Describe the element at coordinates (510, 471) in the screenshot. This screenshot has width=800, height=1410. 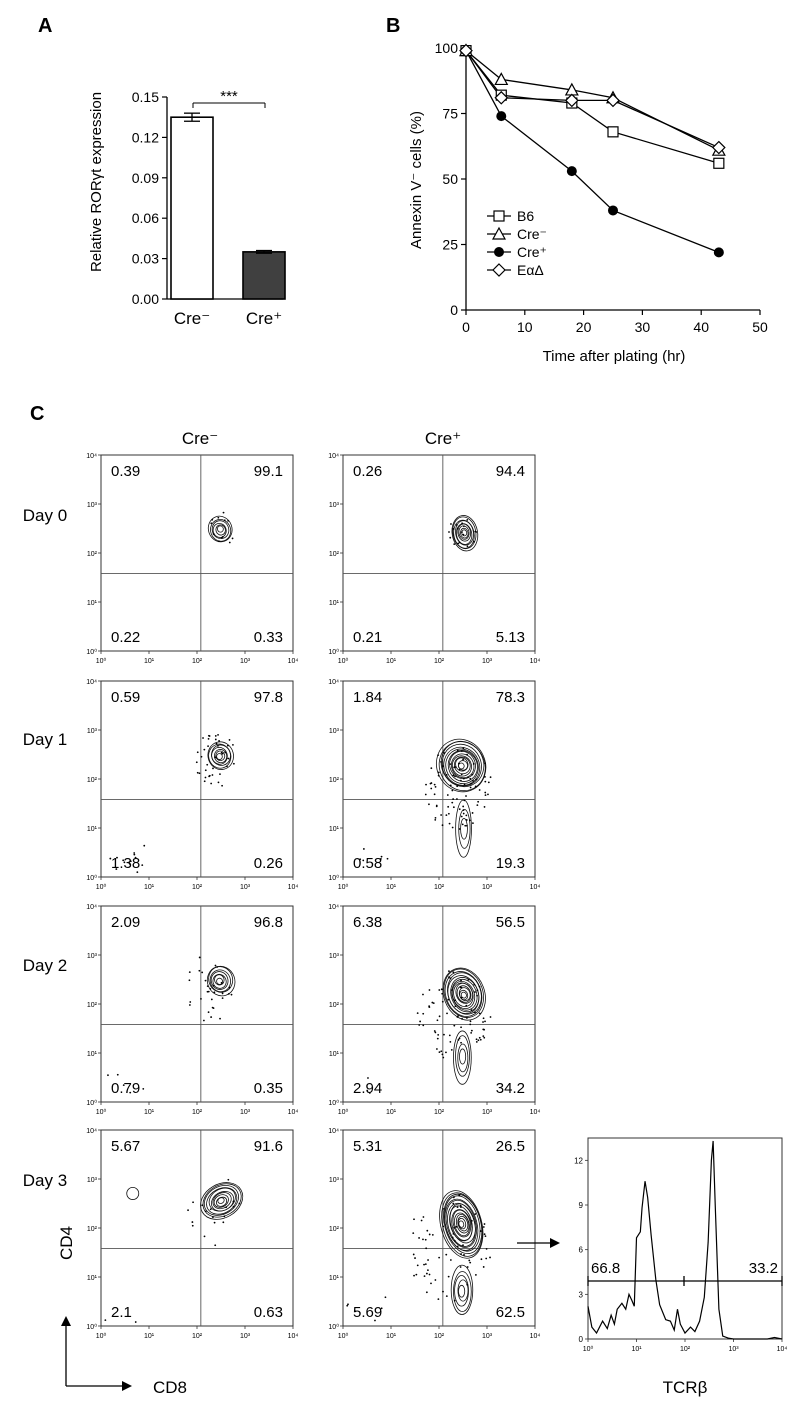
I see `quadrant-percent-ur: 94.4` at that location.